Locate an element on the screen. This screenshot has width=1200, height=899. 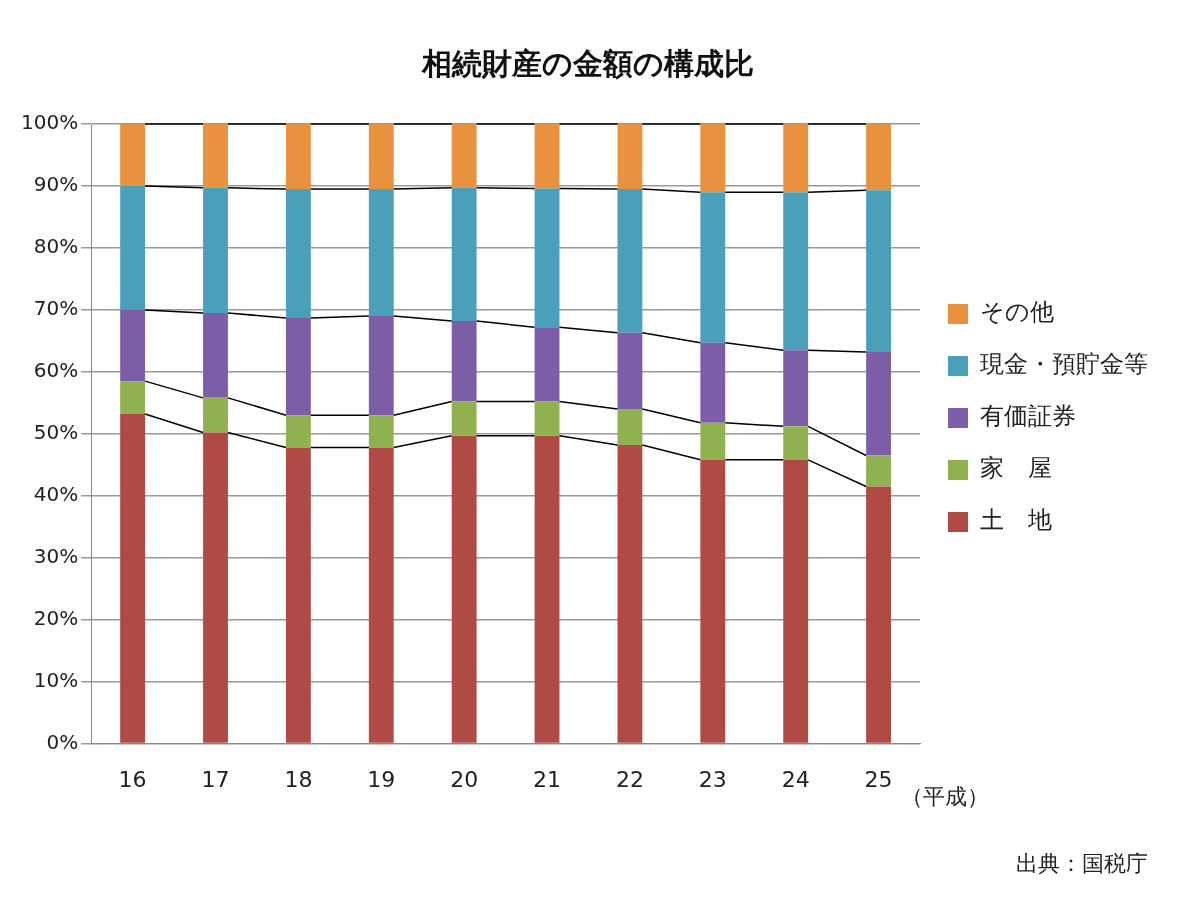
y-tick-label: 50% is located at coordinates (56, 432).